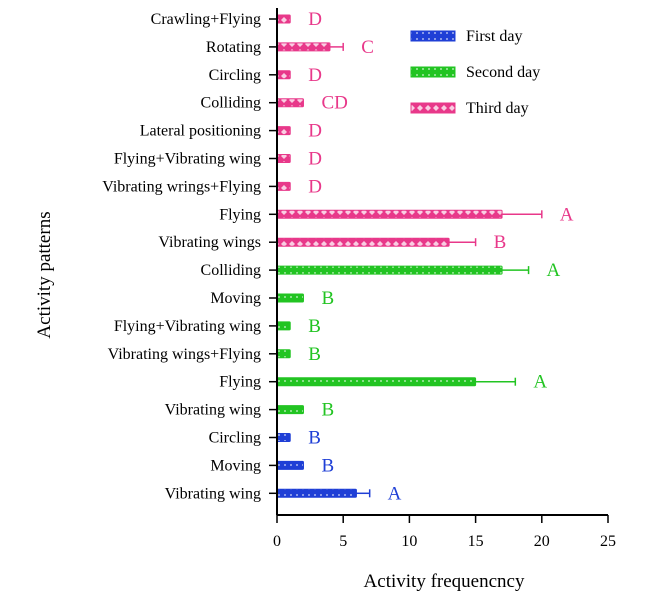 This screenshot has width=655, height=606. I want to click on legend-label: First day, so click(494, 36).